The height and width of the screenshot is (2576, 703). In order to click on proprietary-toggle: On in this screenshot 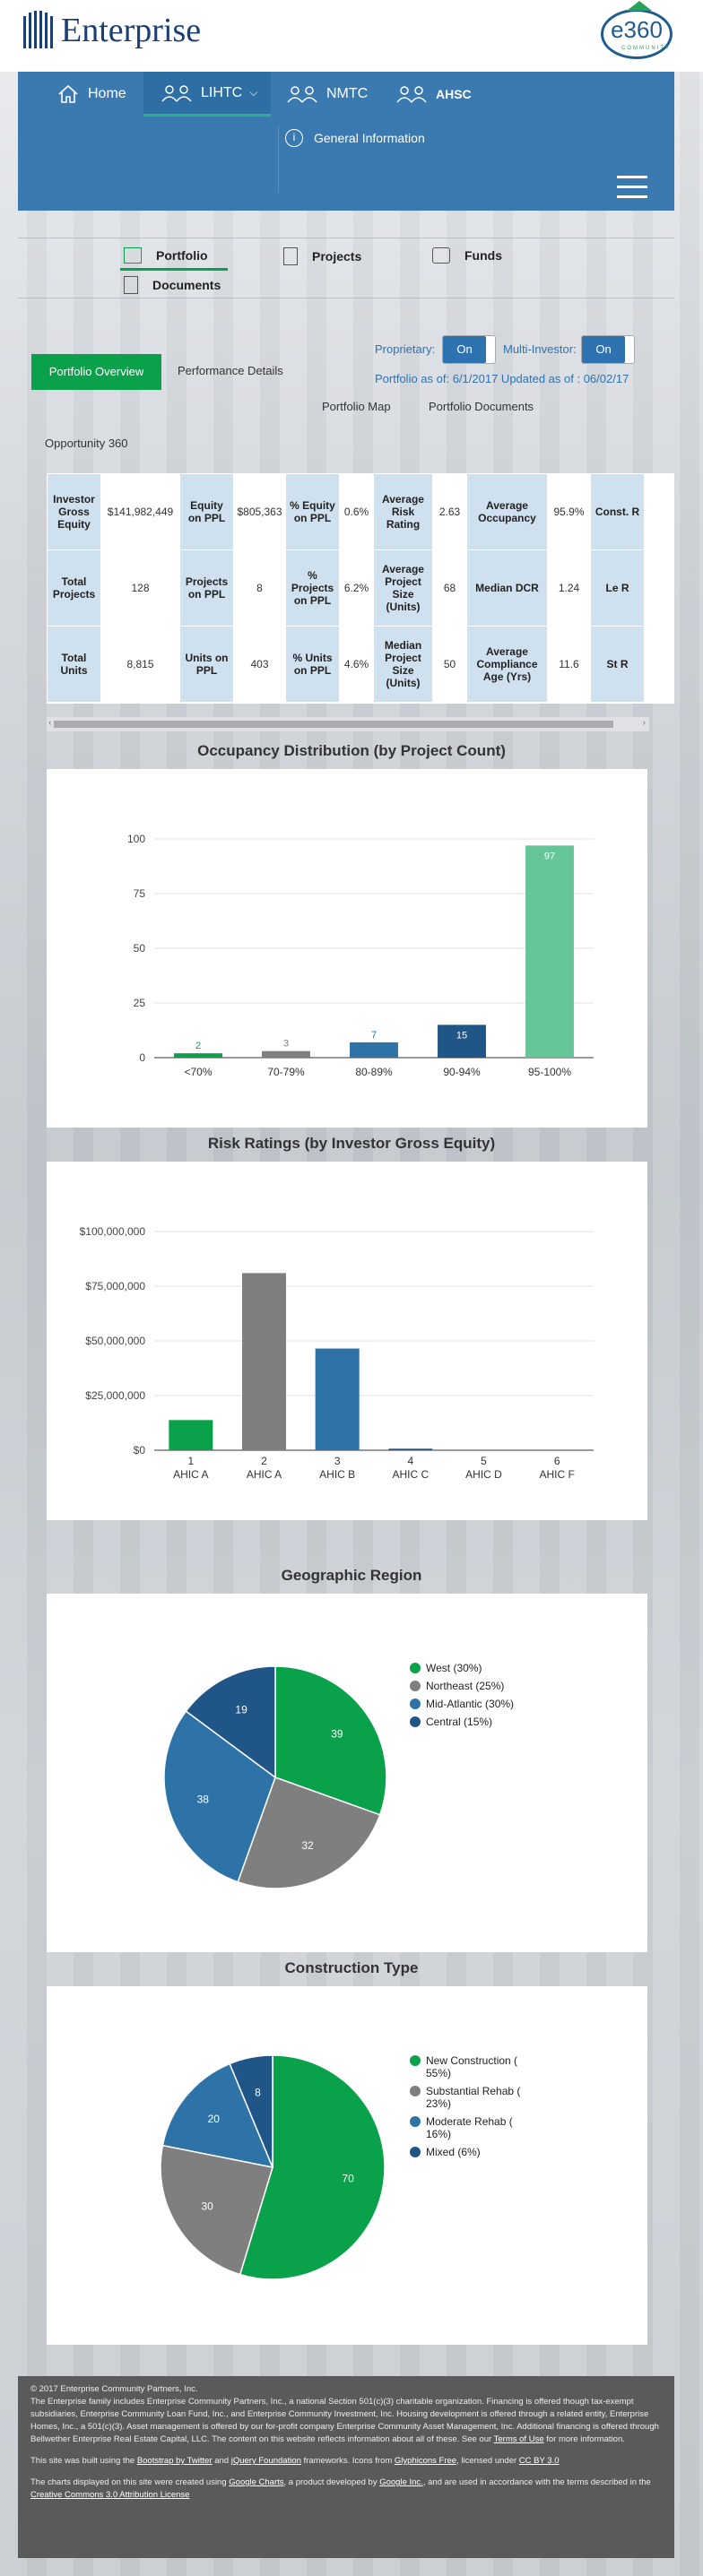, I will do `click(469, 349)`.